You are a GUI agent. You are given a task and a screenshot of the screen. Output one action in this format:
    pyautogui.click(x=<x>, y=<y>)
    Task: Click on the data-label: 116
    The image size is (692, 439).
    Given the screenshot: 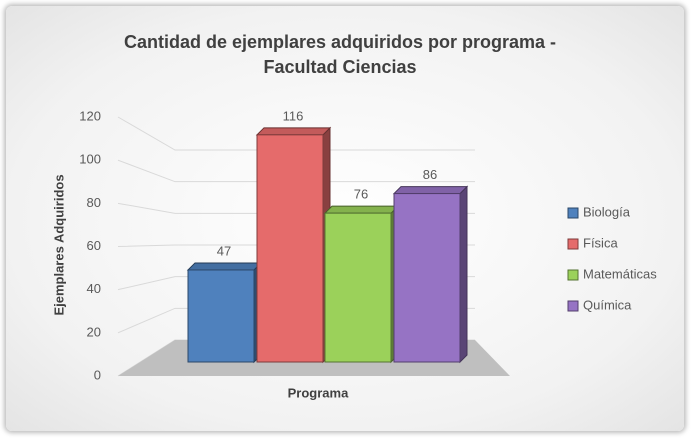 What is the action you would take?
    pyautogui.click(x=293, y=115)
    